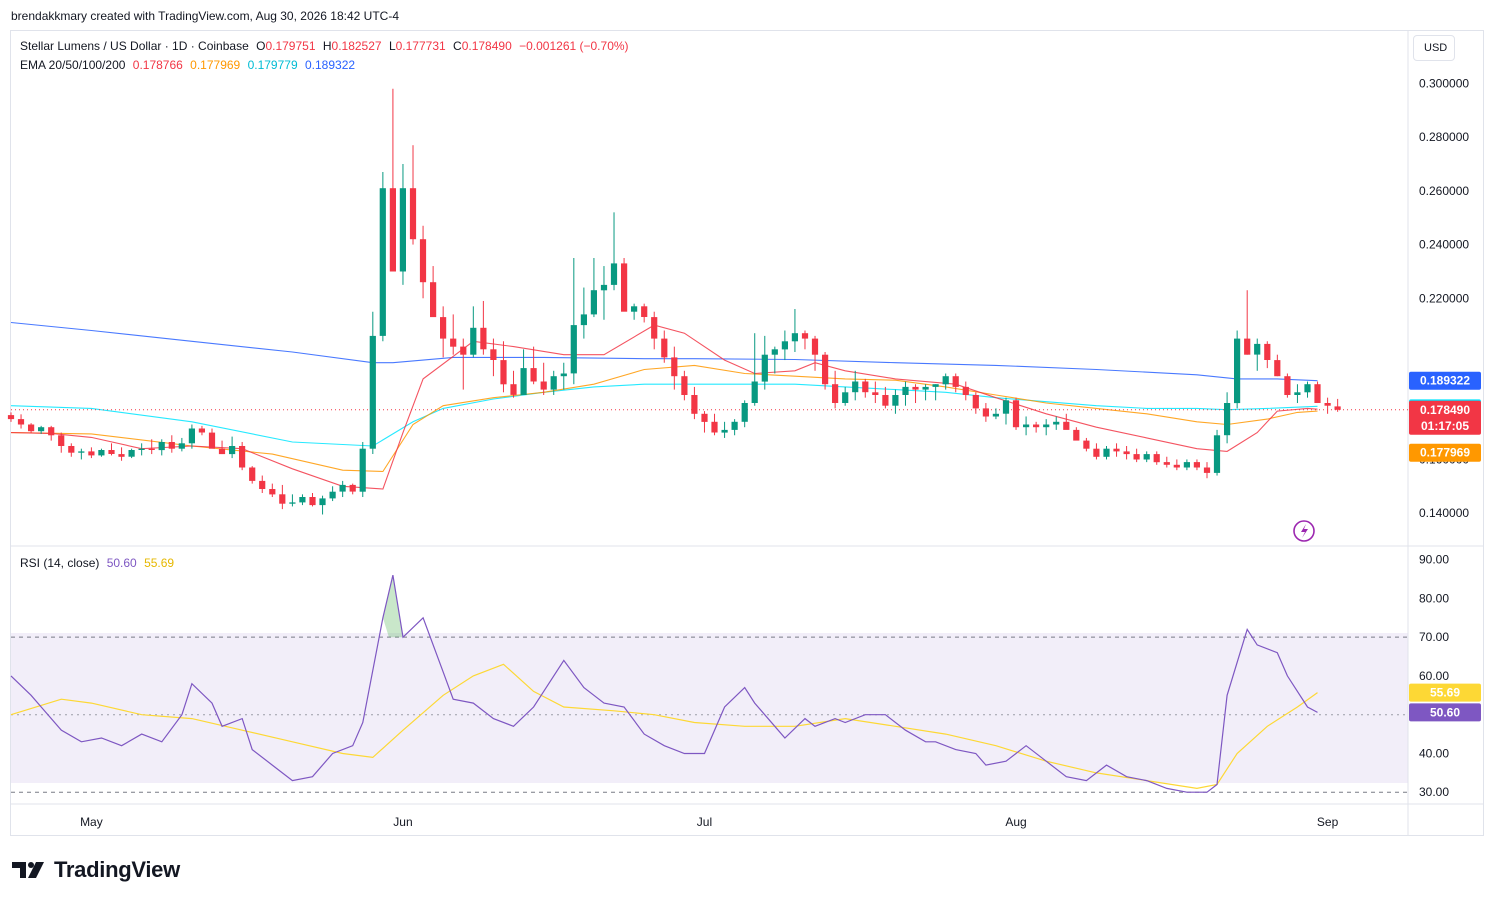  I want to click on time-tick-label: Sep, so click(1328, 822).